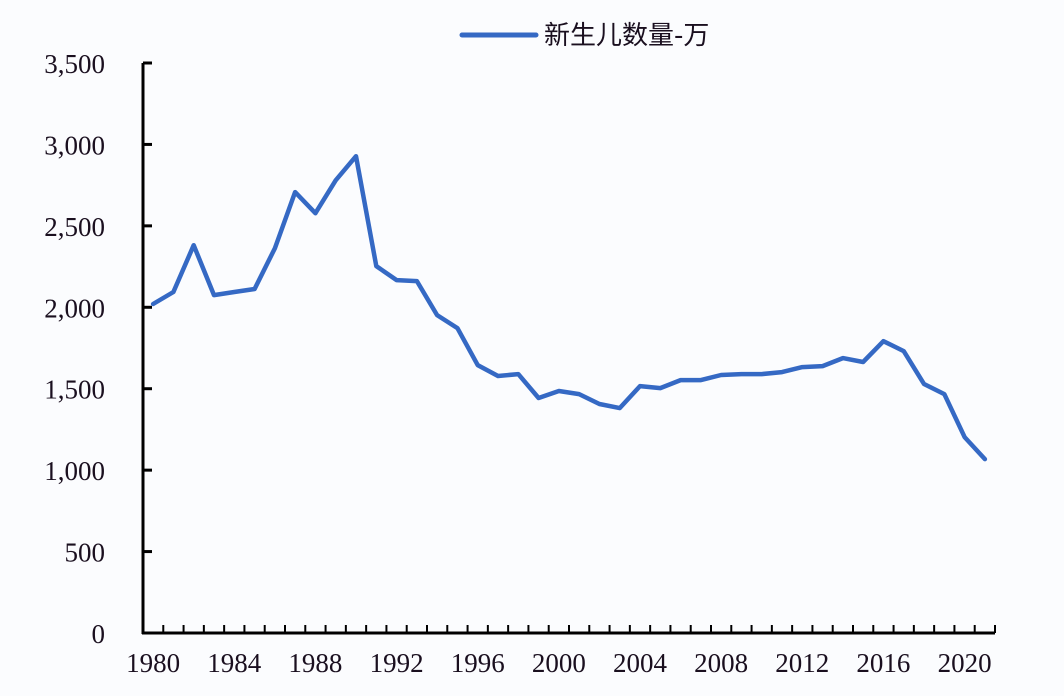 The image size is (1064, 696). I want to click on y-tick-label: 2,500, so click(74, 227).